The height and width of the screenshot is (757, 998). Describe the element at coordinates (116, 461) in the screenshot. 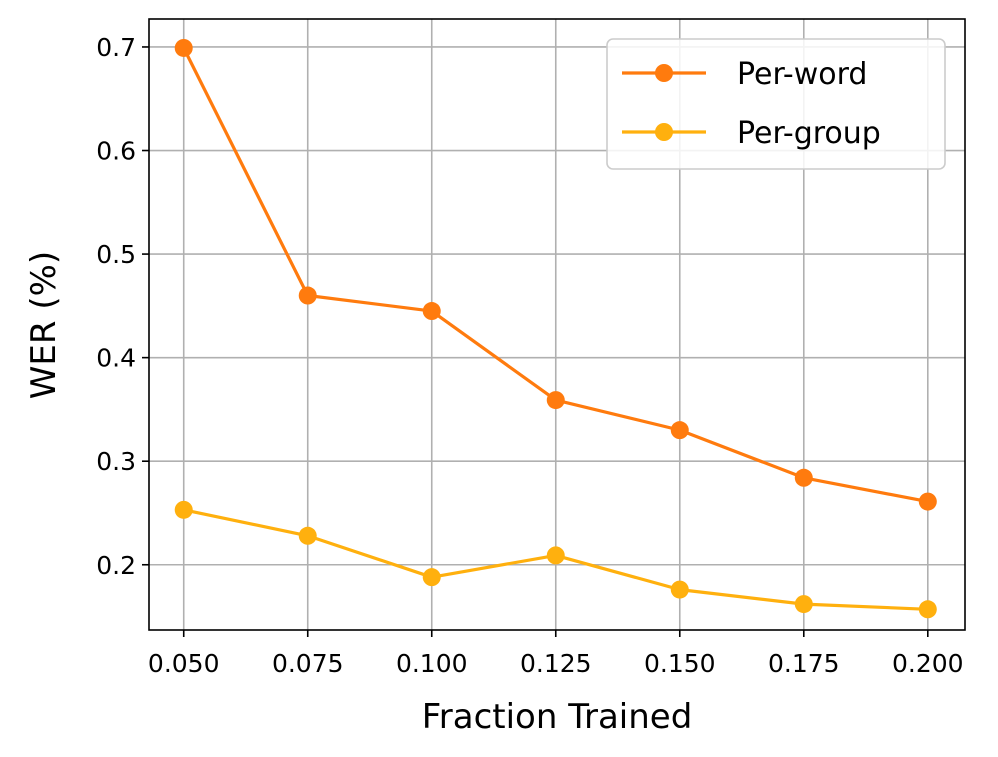

I see `y-tick-label: 0.3` at that location.